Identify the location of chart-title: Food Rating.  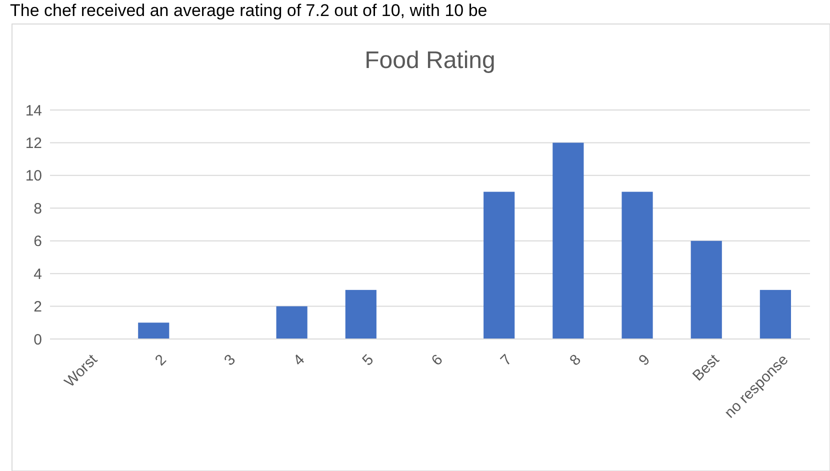
(430, 60).